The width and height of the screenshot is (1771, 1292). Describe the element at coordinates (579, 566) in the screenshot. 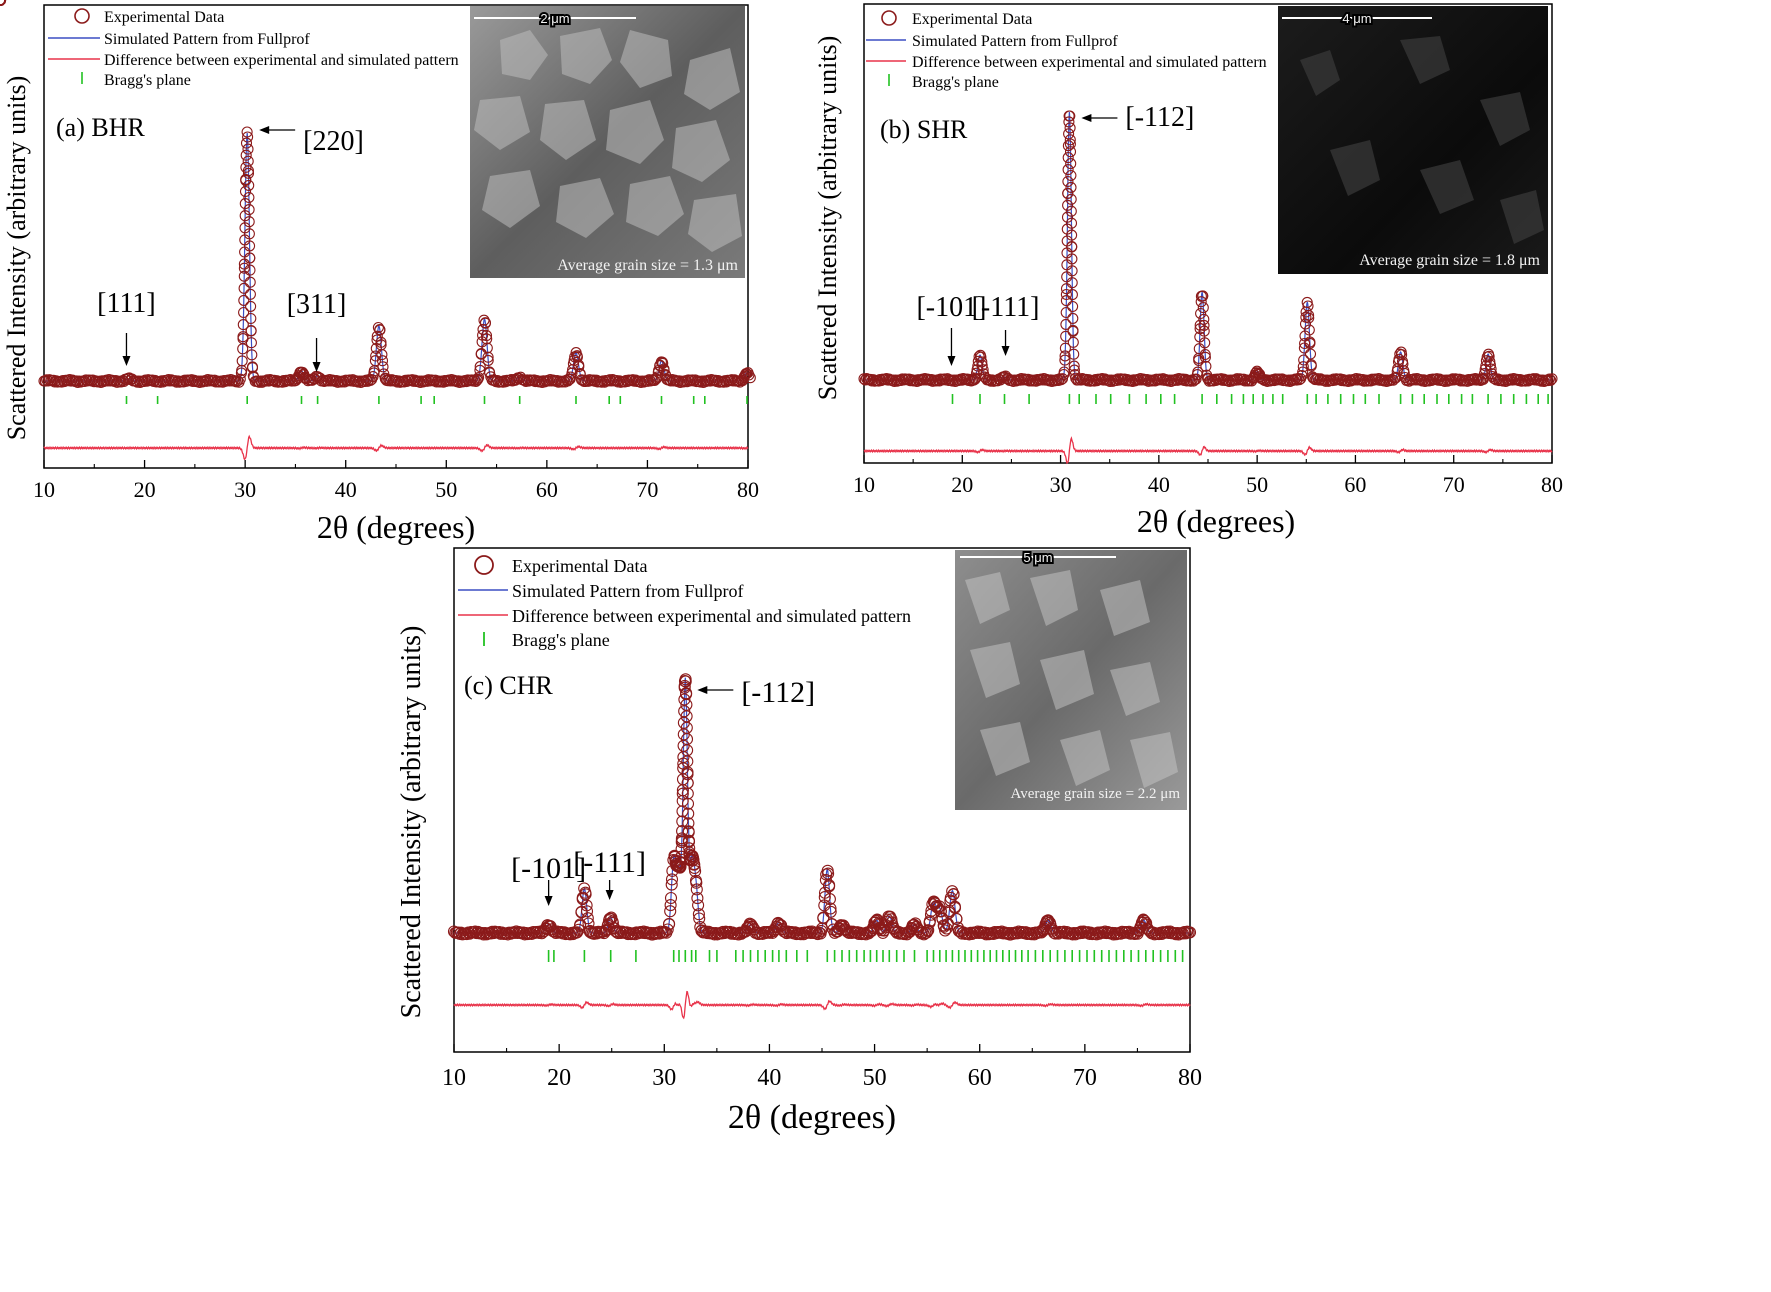

I see `legend-experimental-label: Experimental Data` at that location.